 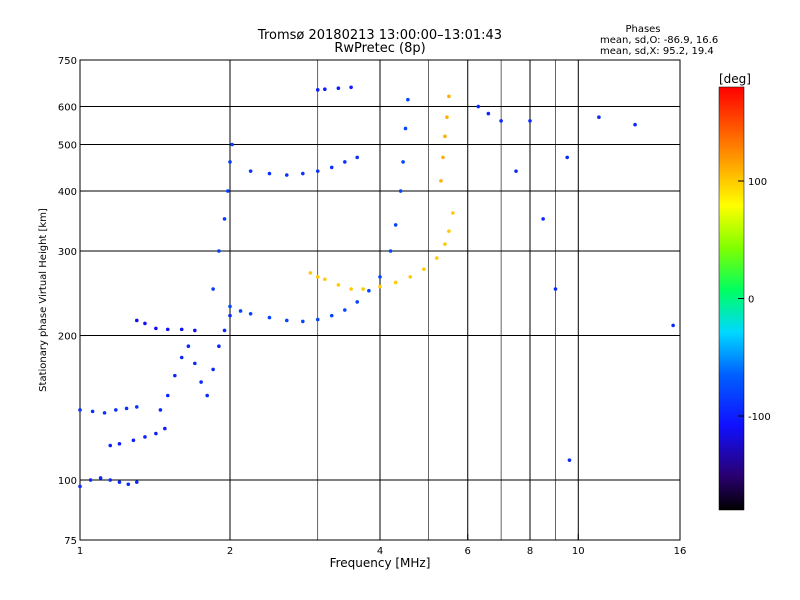 I want to click on x-tick-label: 8, so click(x=530, y=551).